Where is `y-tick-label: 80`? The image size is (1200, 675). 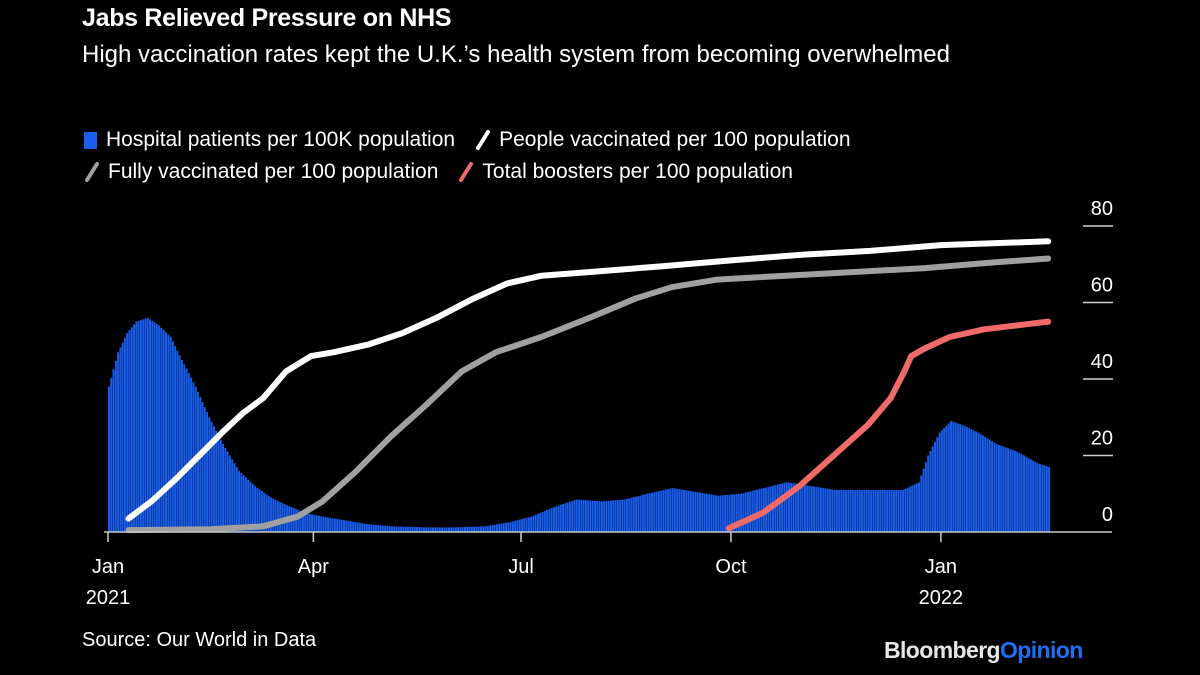 y-tick-label: 80 is located at coordinates (1102, 209).